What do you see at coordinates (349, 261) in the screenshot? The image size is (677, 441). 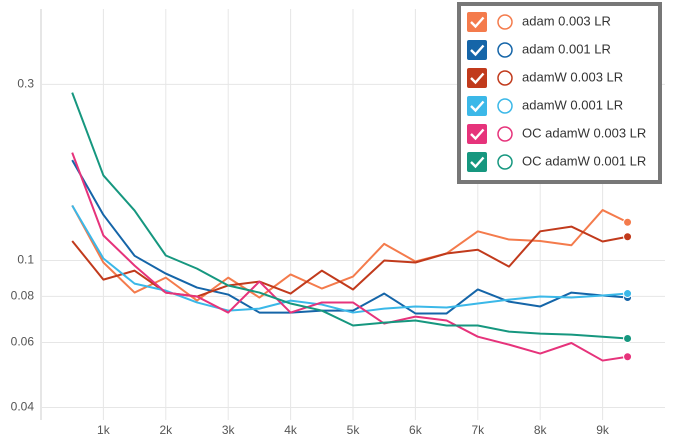 I see `series-line` at bounding box center [349, 261].